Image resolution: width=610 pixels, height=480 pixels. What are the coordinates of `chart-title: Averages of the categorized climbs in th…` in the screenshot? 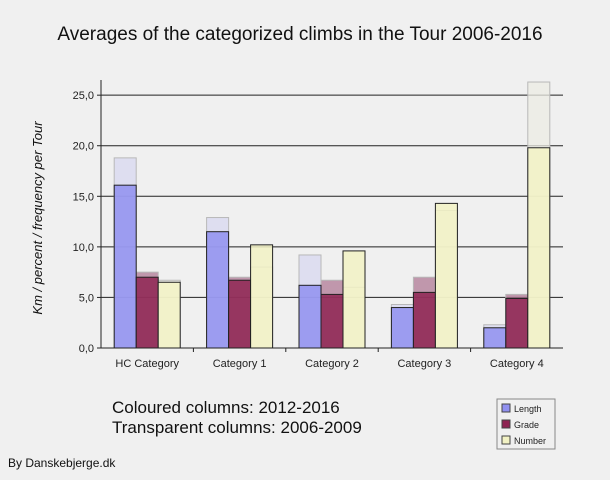 It's located at (299, 34).